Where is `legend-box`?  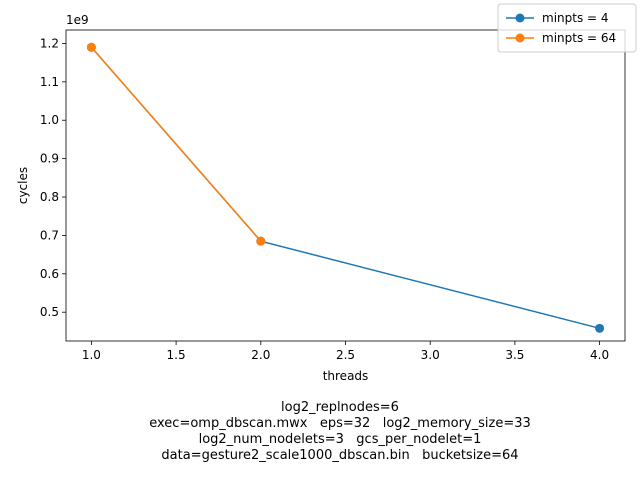 legend-box is located at coordinates (567, 28).